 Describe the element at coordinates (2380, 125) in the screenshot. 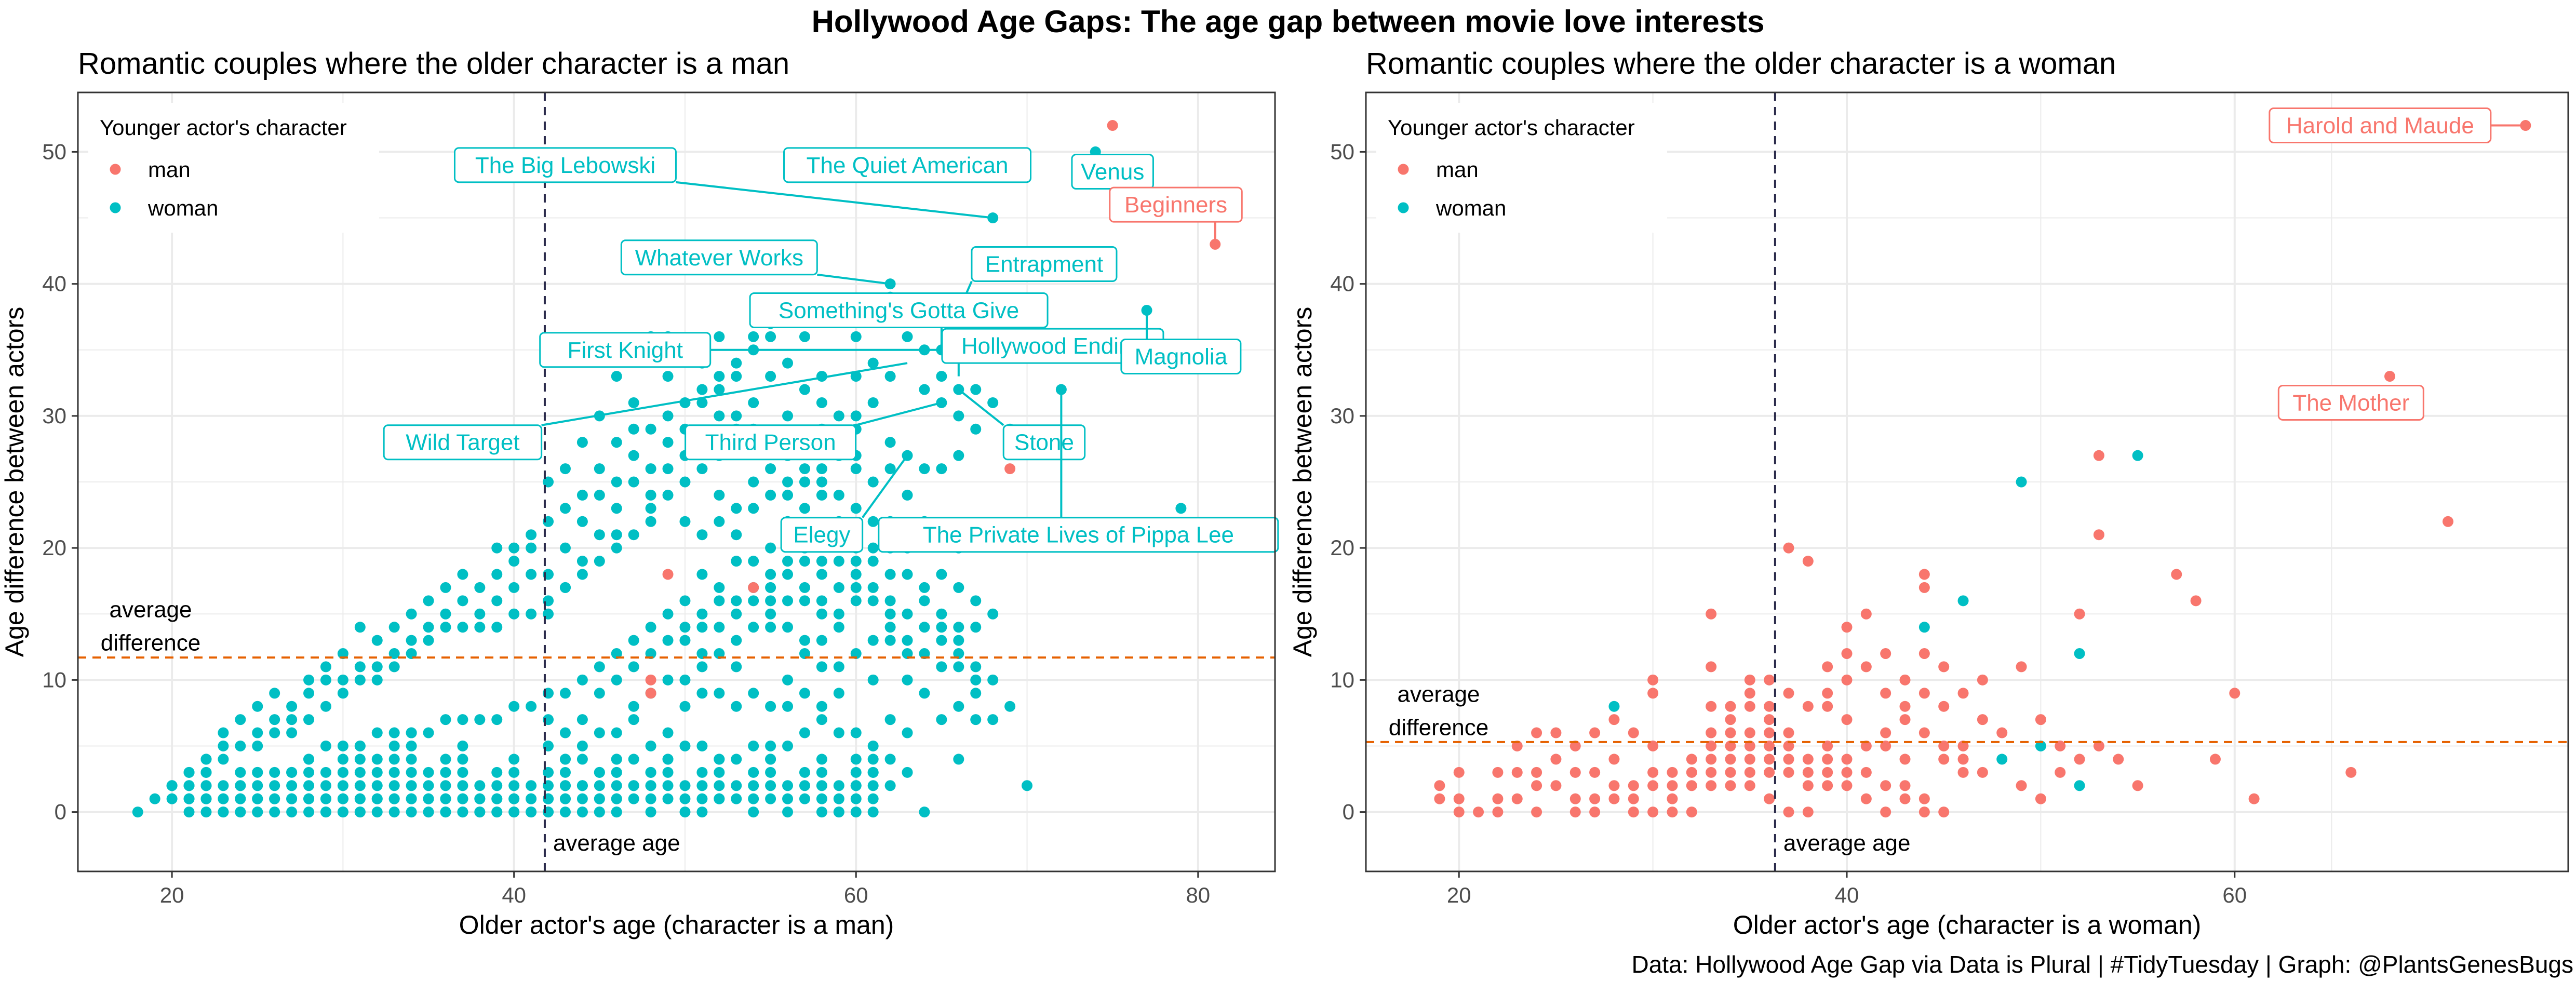

I see `chart-2-annotation-box` at that location.